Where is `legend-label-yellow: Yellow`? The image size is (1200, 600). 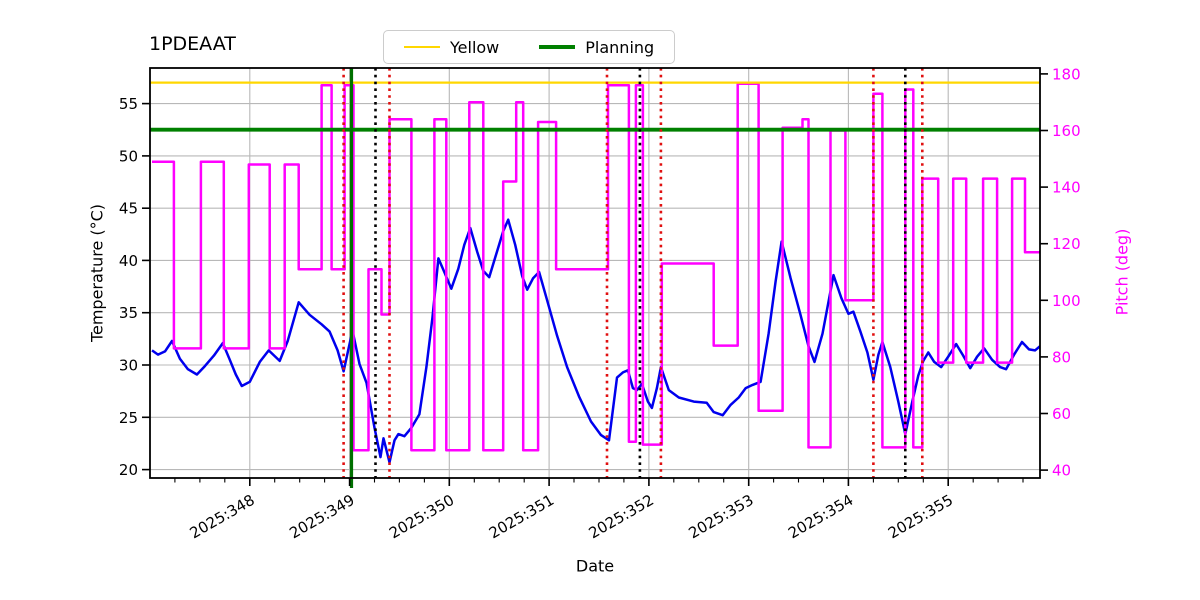 legend-label-yellow: Yellow is located at coordinates (475, 47).